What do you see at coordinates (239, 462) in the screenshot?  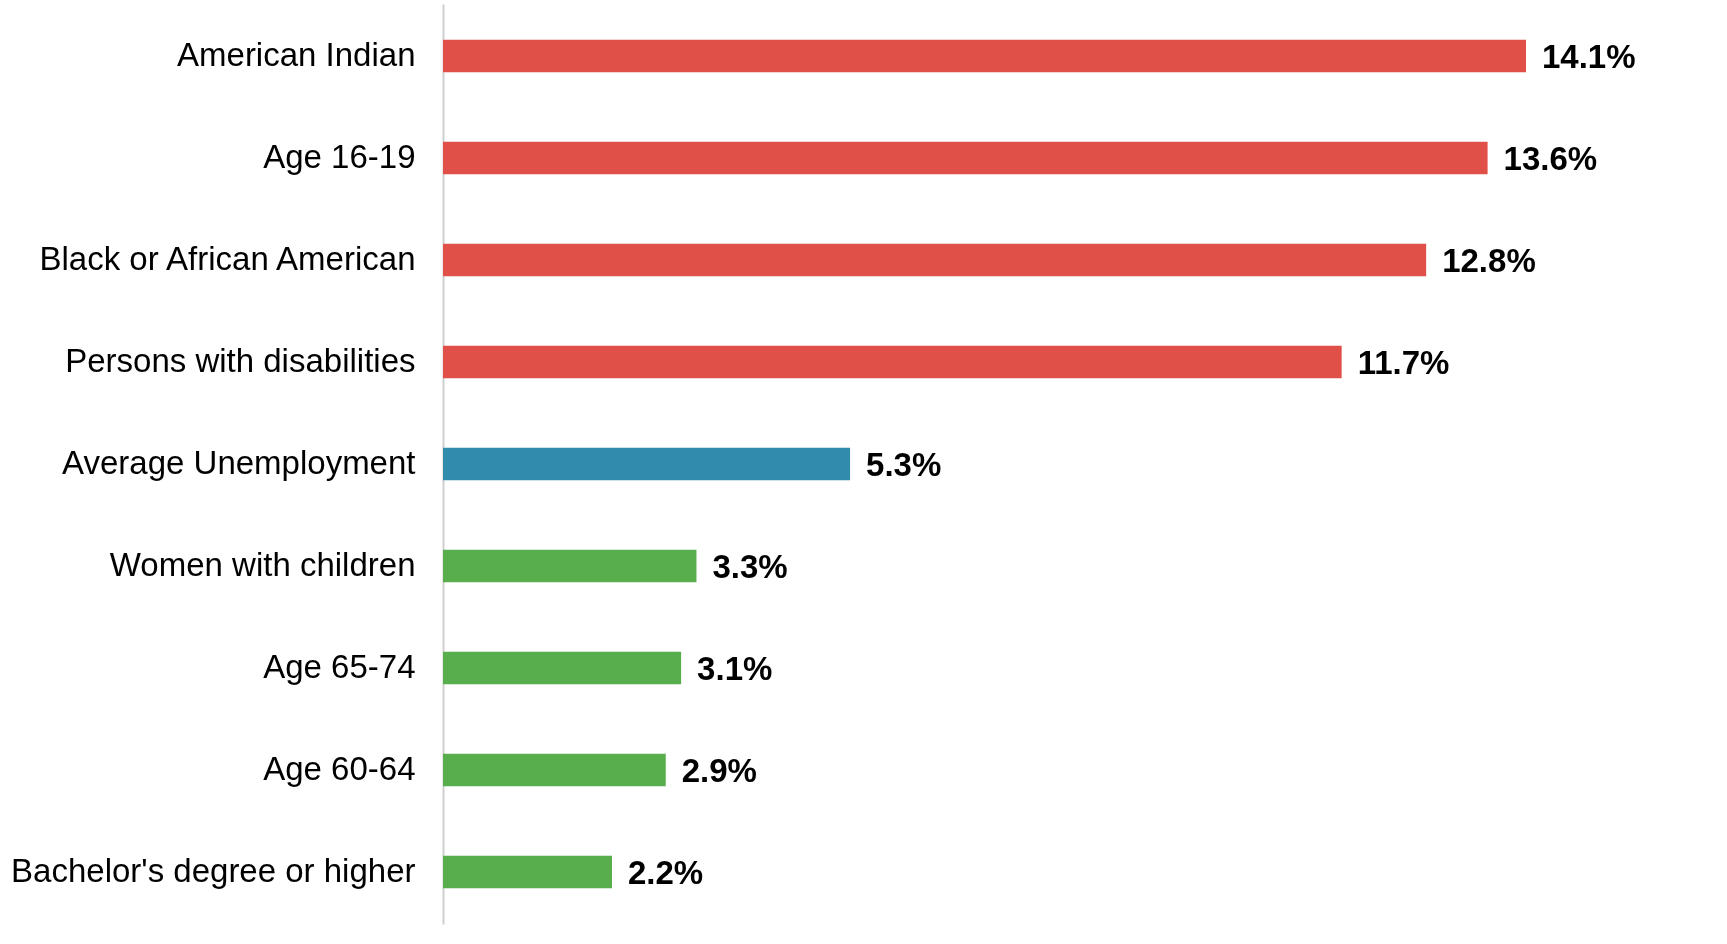 I see `y-tick-label: Average Unemployment` at bounding box center [239, 462].